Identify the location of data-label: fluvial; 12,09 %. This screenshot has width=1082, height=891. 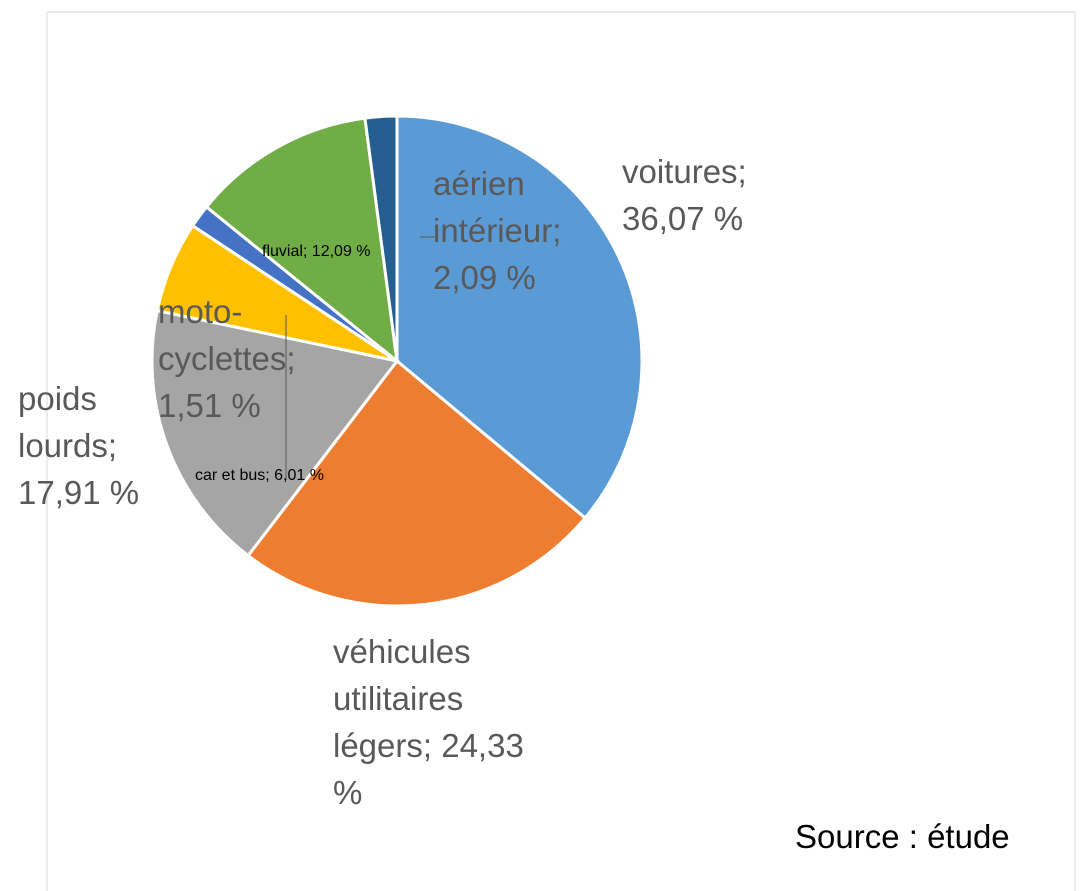
(316, 251).